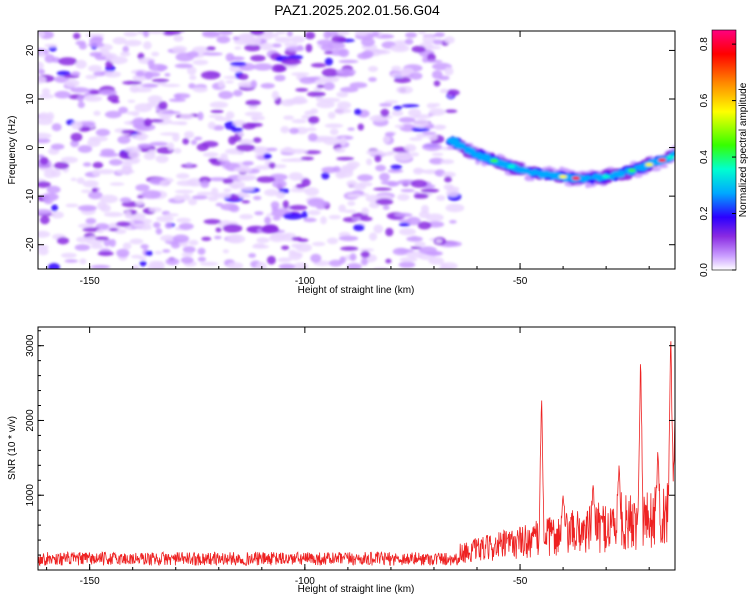 This screenshot has width=750, height=605. Describe the element at coordinates (520, 581) in the screenshot. I see `snr-x-tick-label: -50` at that location.